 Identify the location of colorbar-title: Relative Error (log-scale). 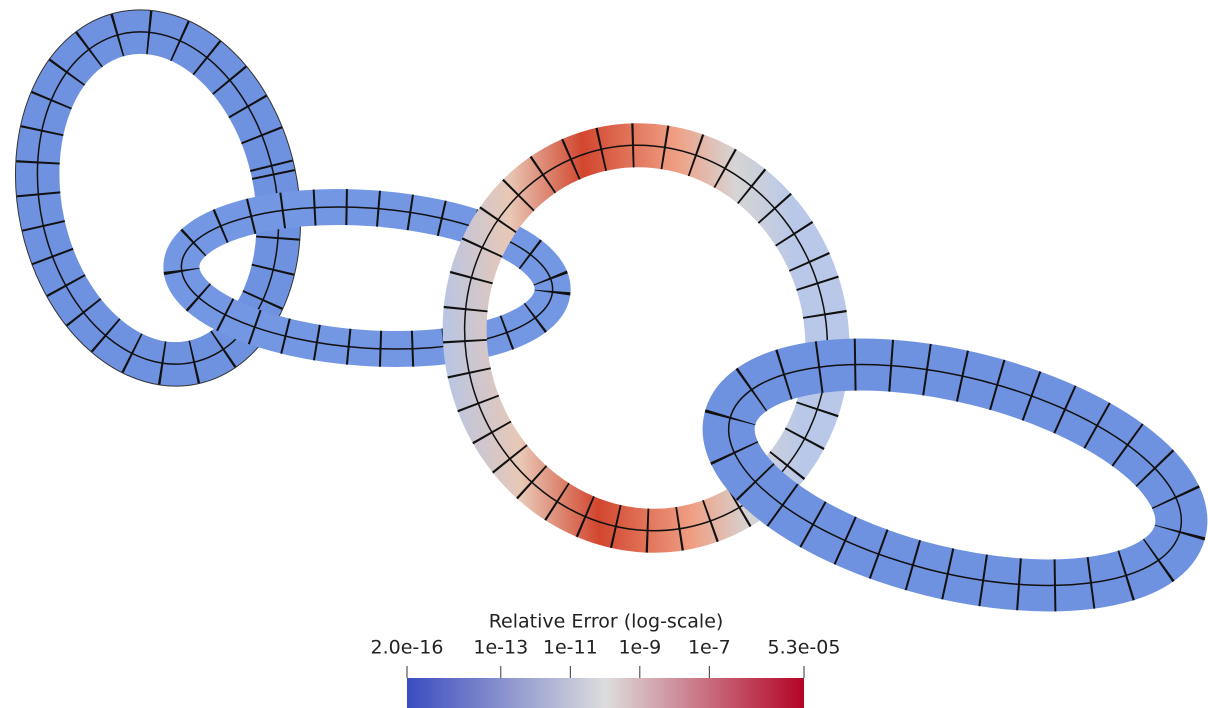
(606, 622).